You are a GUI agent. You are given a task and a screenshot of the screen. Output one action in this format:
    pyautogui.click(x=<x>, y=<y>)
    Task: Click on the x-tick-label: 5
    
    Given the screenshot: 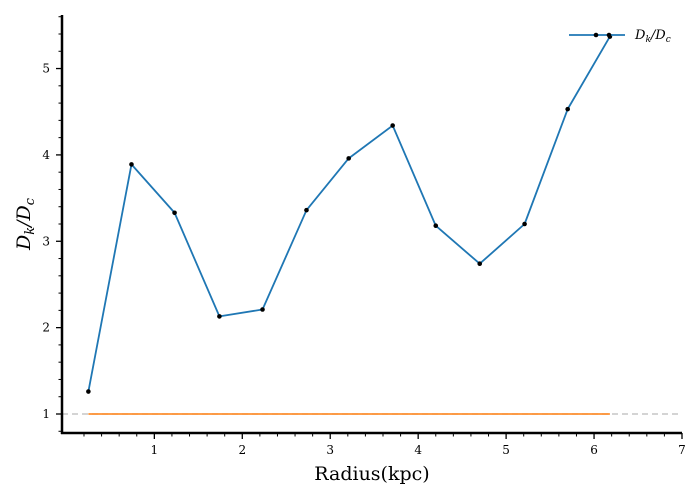 What is the action you would take?
    pyautogui.click(x=506, y=450)
    